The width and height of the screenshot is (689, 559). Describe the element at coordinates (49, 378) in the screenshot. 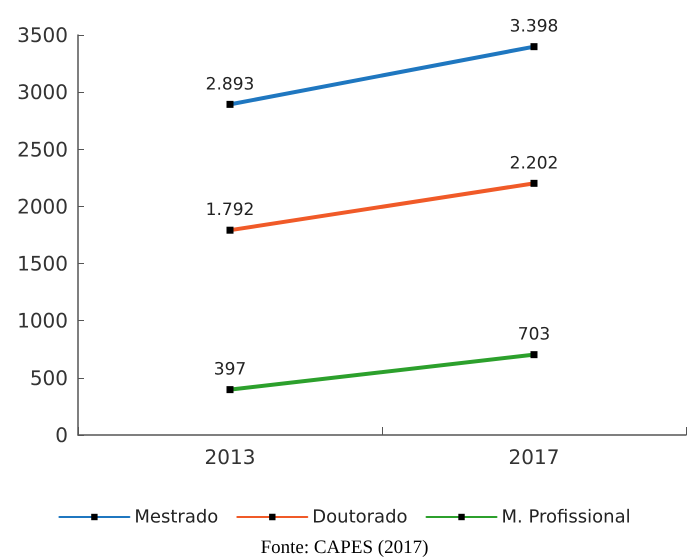

I see `y-tick-label: 500` at that location.